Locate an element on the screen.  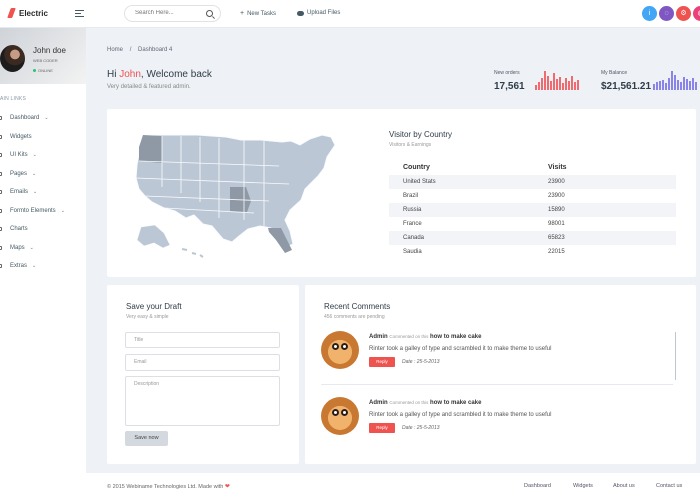
balance-sparkline is located at coordinates (675, 80).